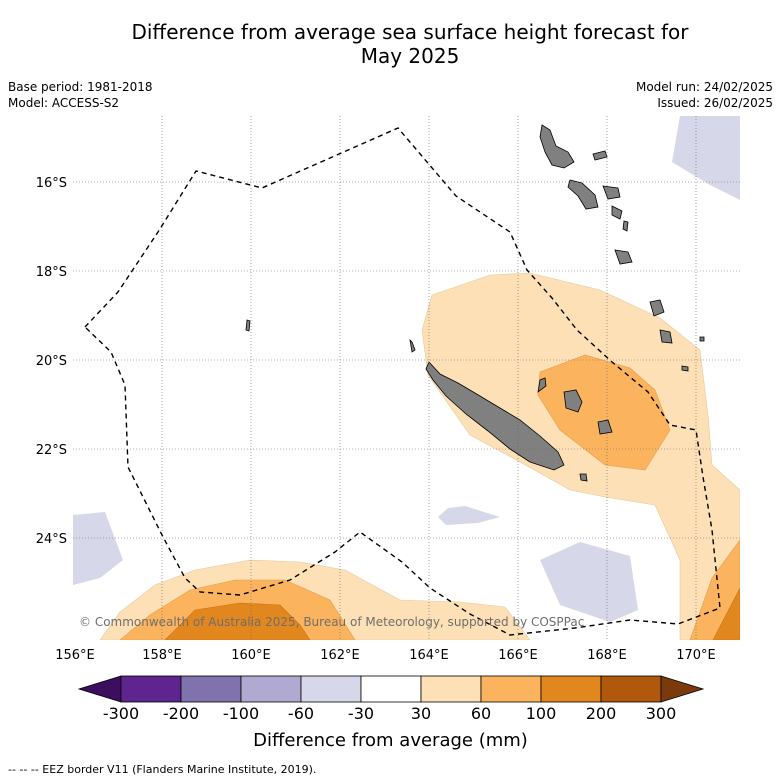  I want to click on lon-label-168e: 168°E, so click(607, 655).